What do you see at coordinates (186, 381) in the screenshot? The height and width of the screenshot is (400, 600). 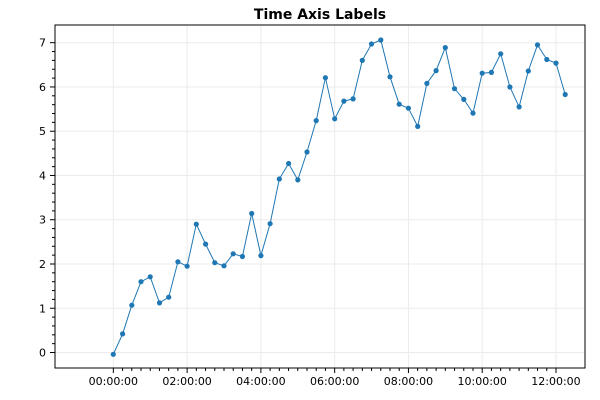 I see `x-tick-label: 02:00:00` at bounding box center [186, 381].